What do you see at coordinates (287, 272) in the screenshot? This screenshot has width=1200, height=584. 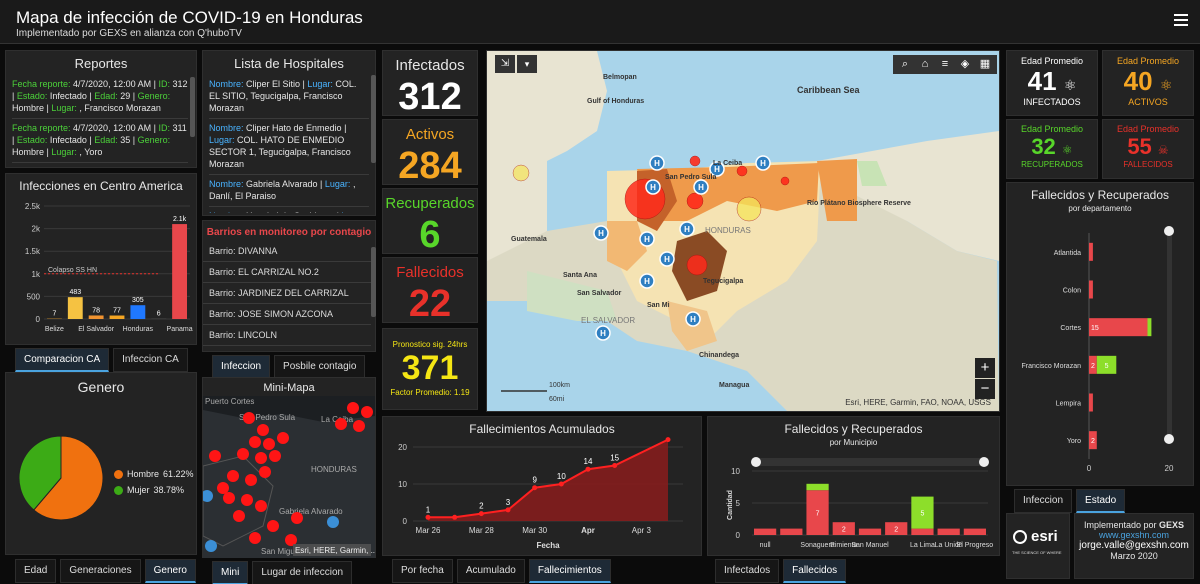 I see `barrio-item: Barrio: EL CARRIZAL NO.2` at bounding box center [287, 272].